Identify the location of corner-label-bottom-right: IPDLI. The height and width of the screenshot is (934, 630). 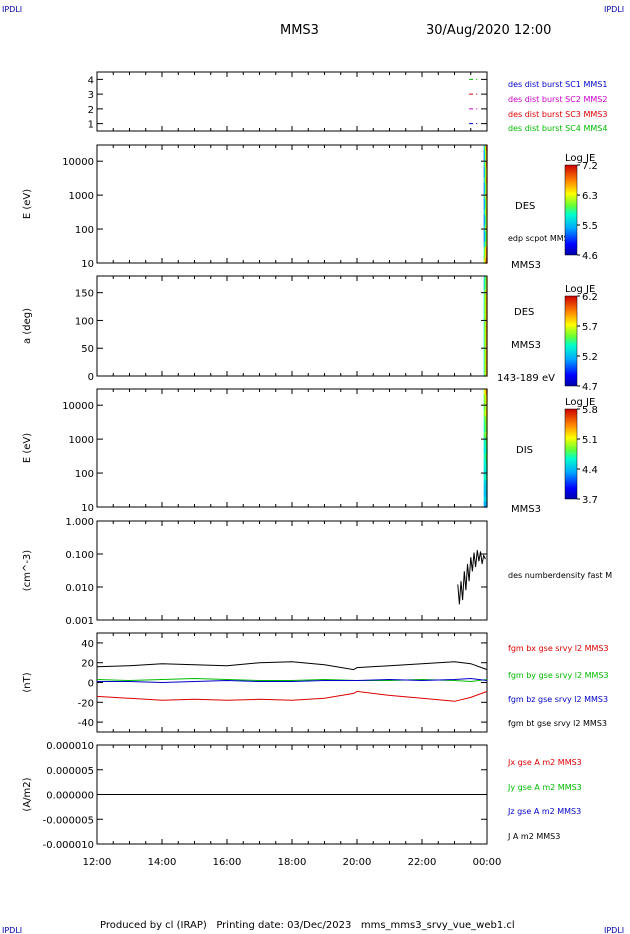
(614, 930).